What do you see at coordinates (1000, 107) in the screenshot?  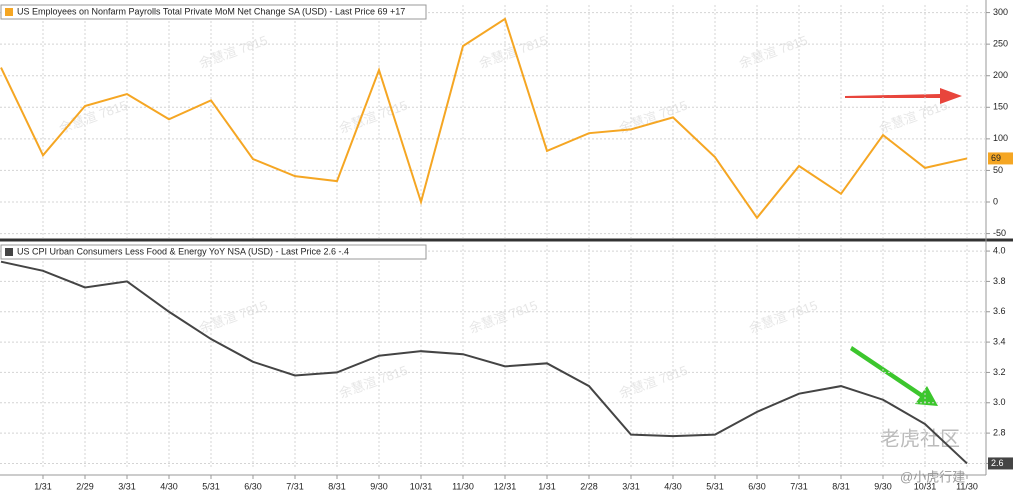 I see `y-tick-label: 150` at bounding box center [1000, 107].